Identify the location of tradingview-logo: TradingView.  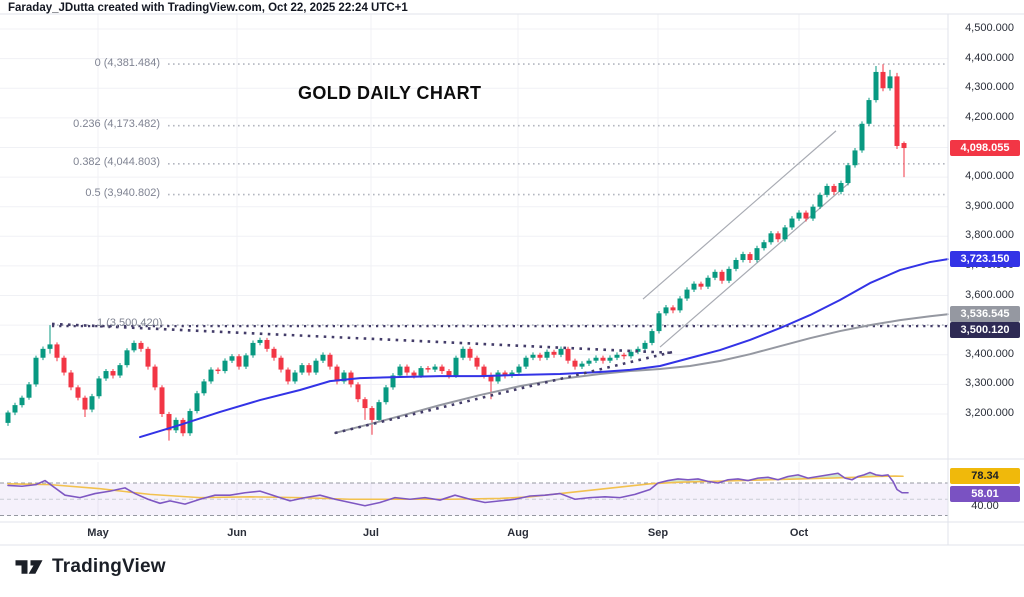
(90, 567).